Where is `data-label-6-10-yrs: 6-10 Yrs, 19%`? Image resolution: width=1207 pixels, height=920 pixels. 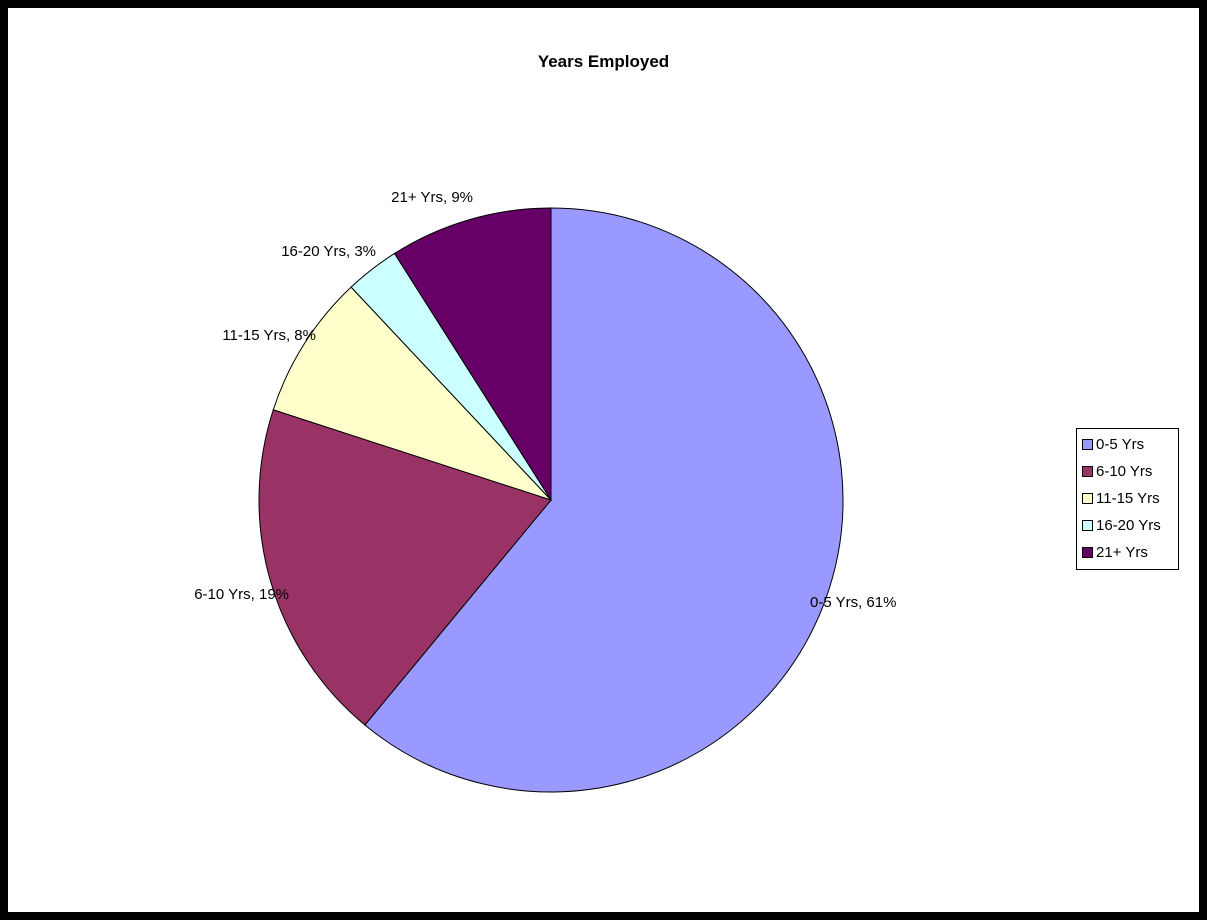
data-label-6-10-yrs: 6-10 Yrs, 19% is located at coordinates (241, 594).